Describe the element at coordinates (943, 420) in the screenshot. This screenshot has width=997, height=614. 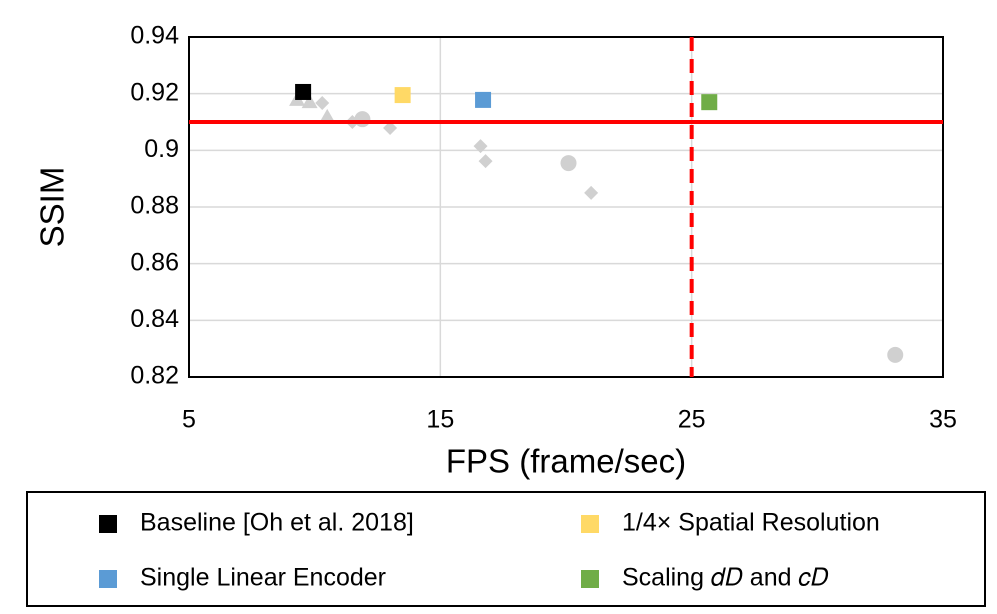
I see `x-tick-label: 35` at that location.